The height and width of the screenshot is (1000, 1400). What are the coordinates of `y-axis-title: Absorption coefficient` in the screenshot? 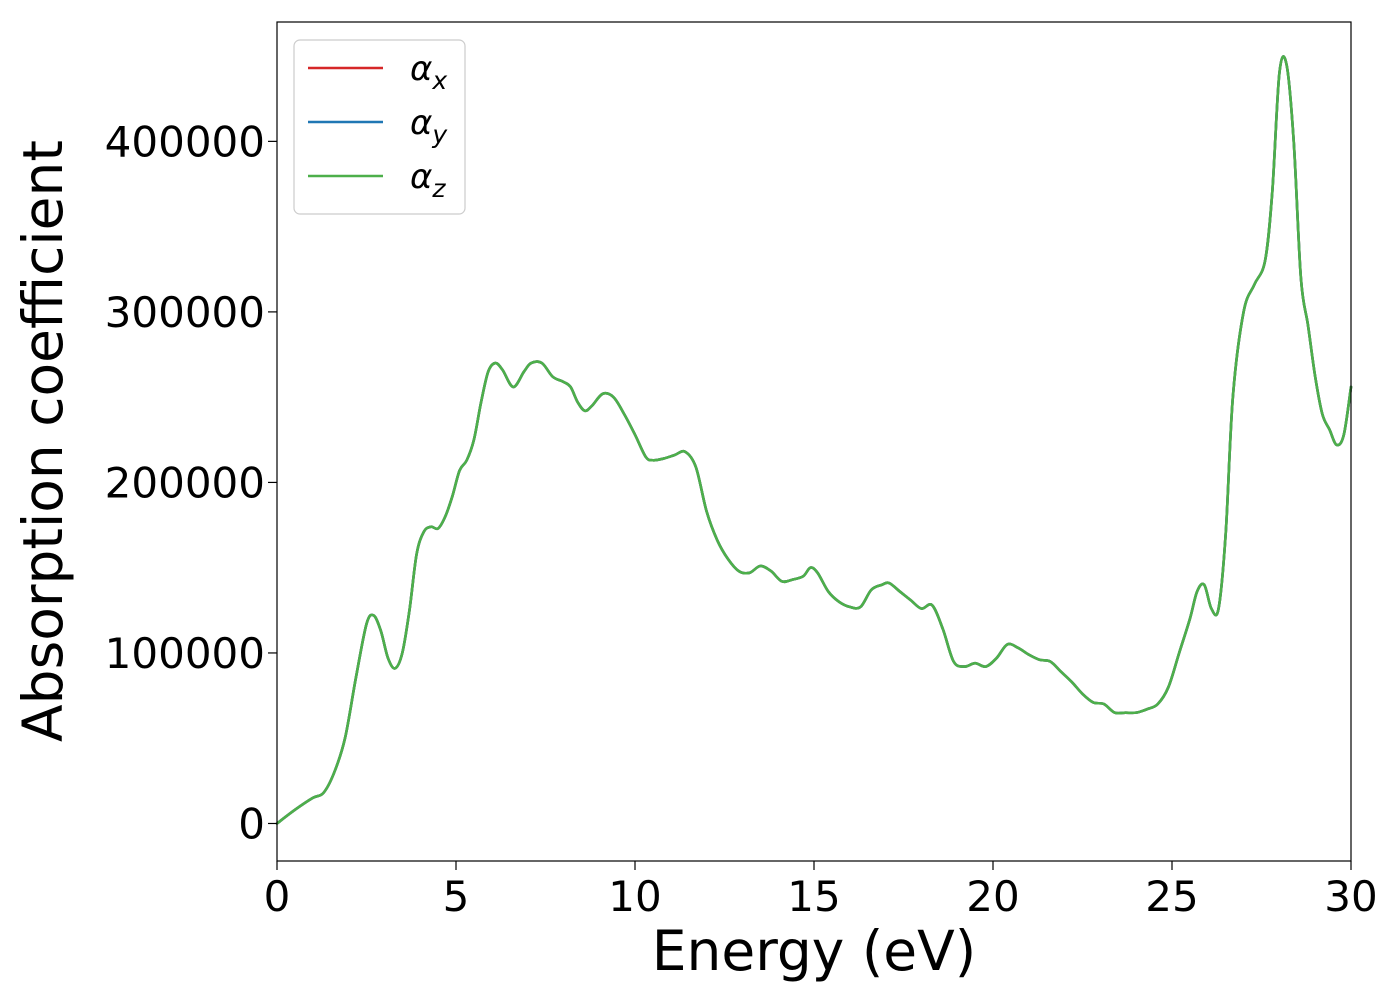 It's located at (43, 441).